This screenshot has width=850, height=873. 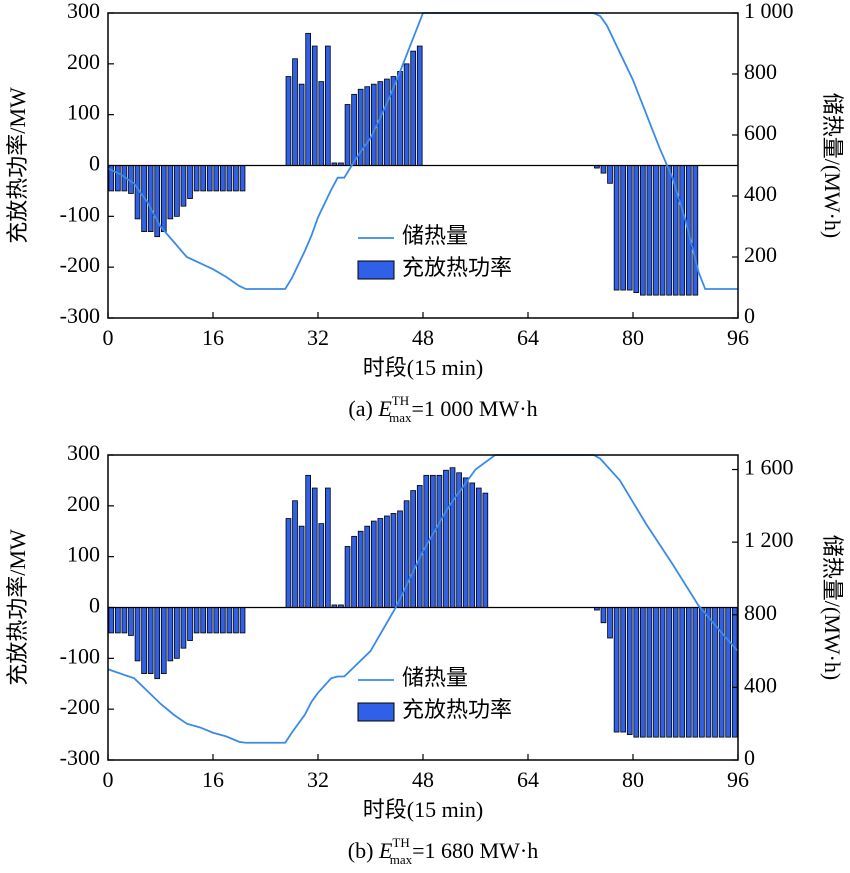 I want to click on y-tick-label: -100, so click(x=80, y=655).